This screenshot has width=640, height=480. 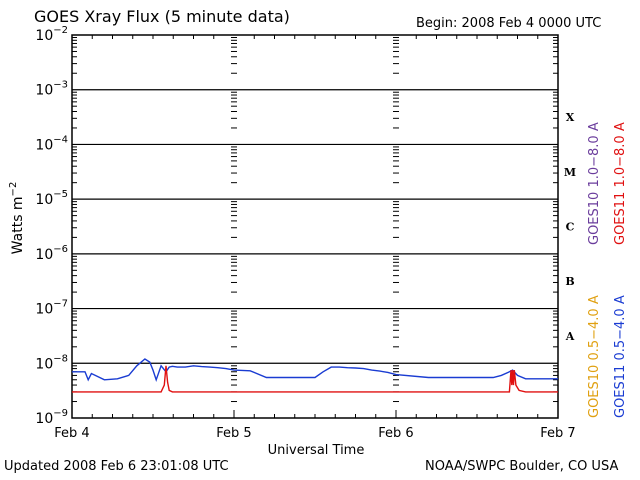 I want to click on y-tick-label: 10⁻², so click(x=51, y=34).